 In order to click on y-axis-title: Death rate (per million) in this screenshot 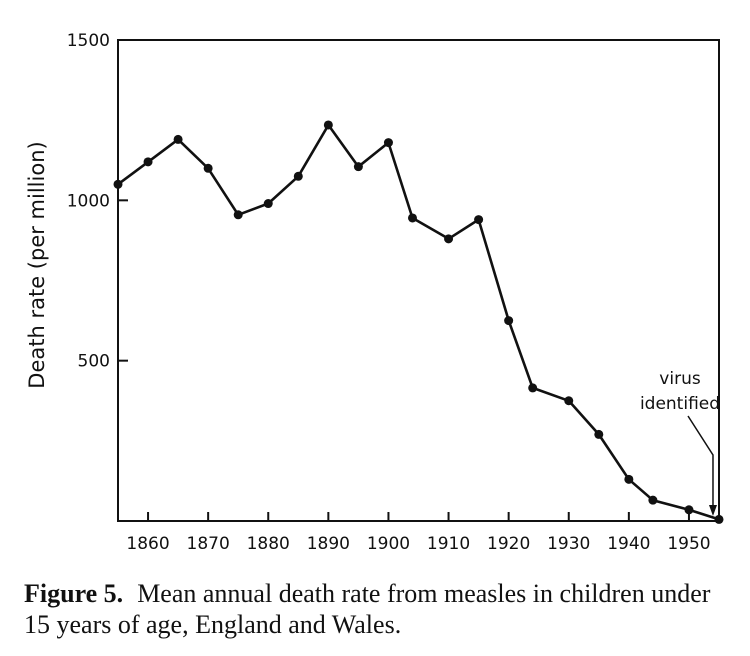, I will do `click(37, 264)`.